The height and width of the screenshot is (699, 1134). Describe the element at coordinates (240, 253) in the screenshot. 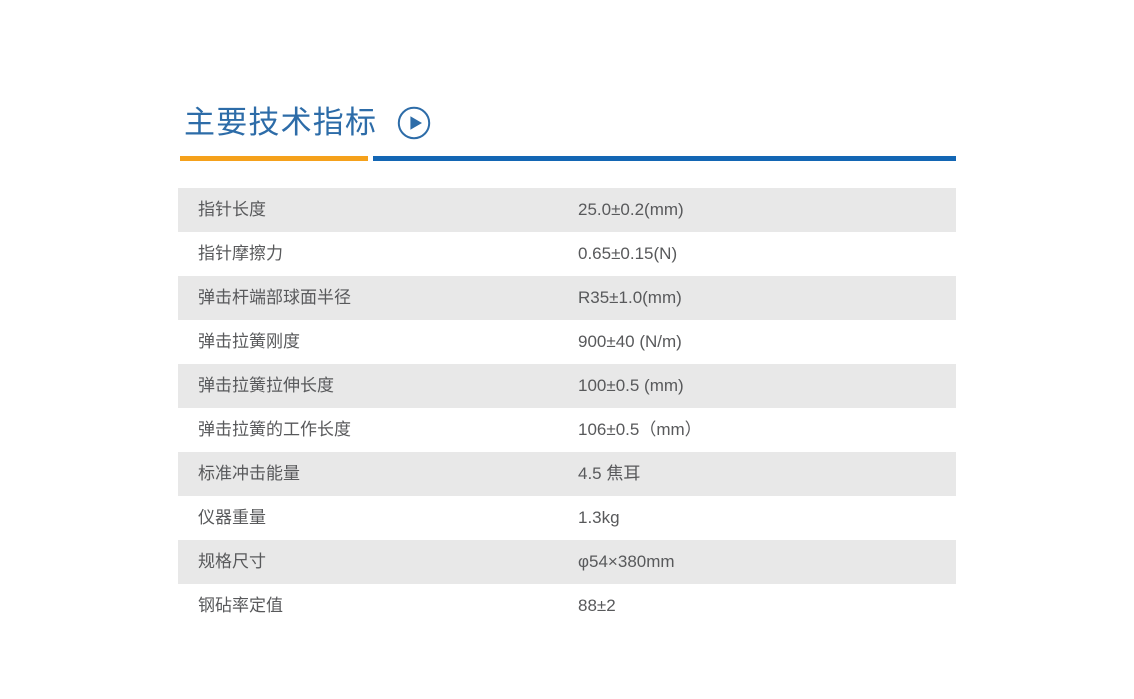

I see `spec-label: 指针摩擦力` at that location.